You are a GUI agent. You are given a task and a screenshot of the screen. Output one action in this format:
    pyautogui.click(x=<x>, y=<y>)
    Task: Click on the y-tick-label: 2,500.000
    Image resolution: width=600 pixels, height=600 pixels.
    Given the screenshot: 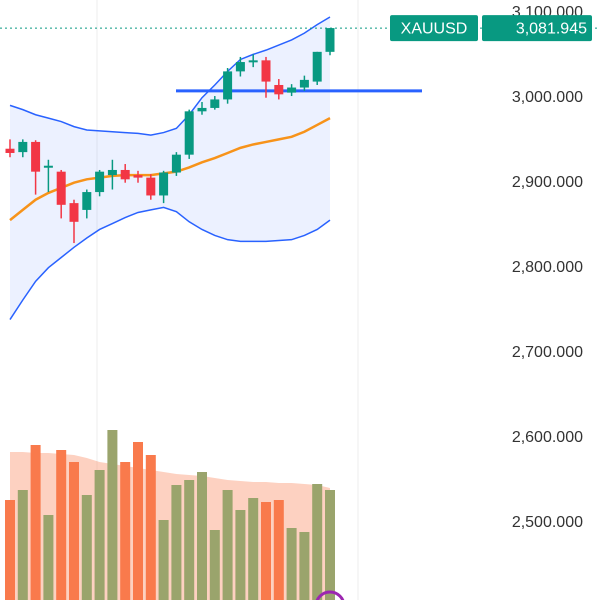 What is the action you would take?
    pyautogui.click(x=547, y=522)
    